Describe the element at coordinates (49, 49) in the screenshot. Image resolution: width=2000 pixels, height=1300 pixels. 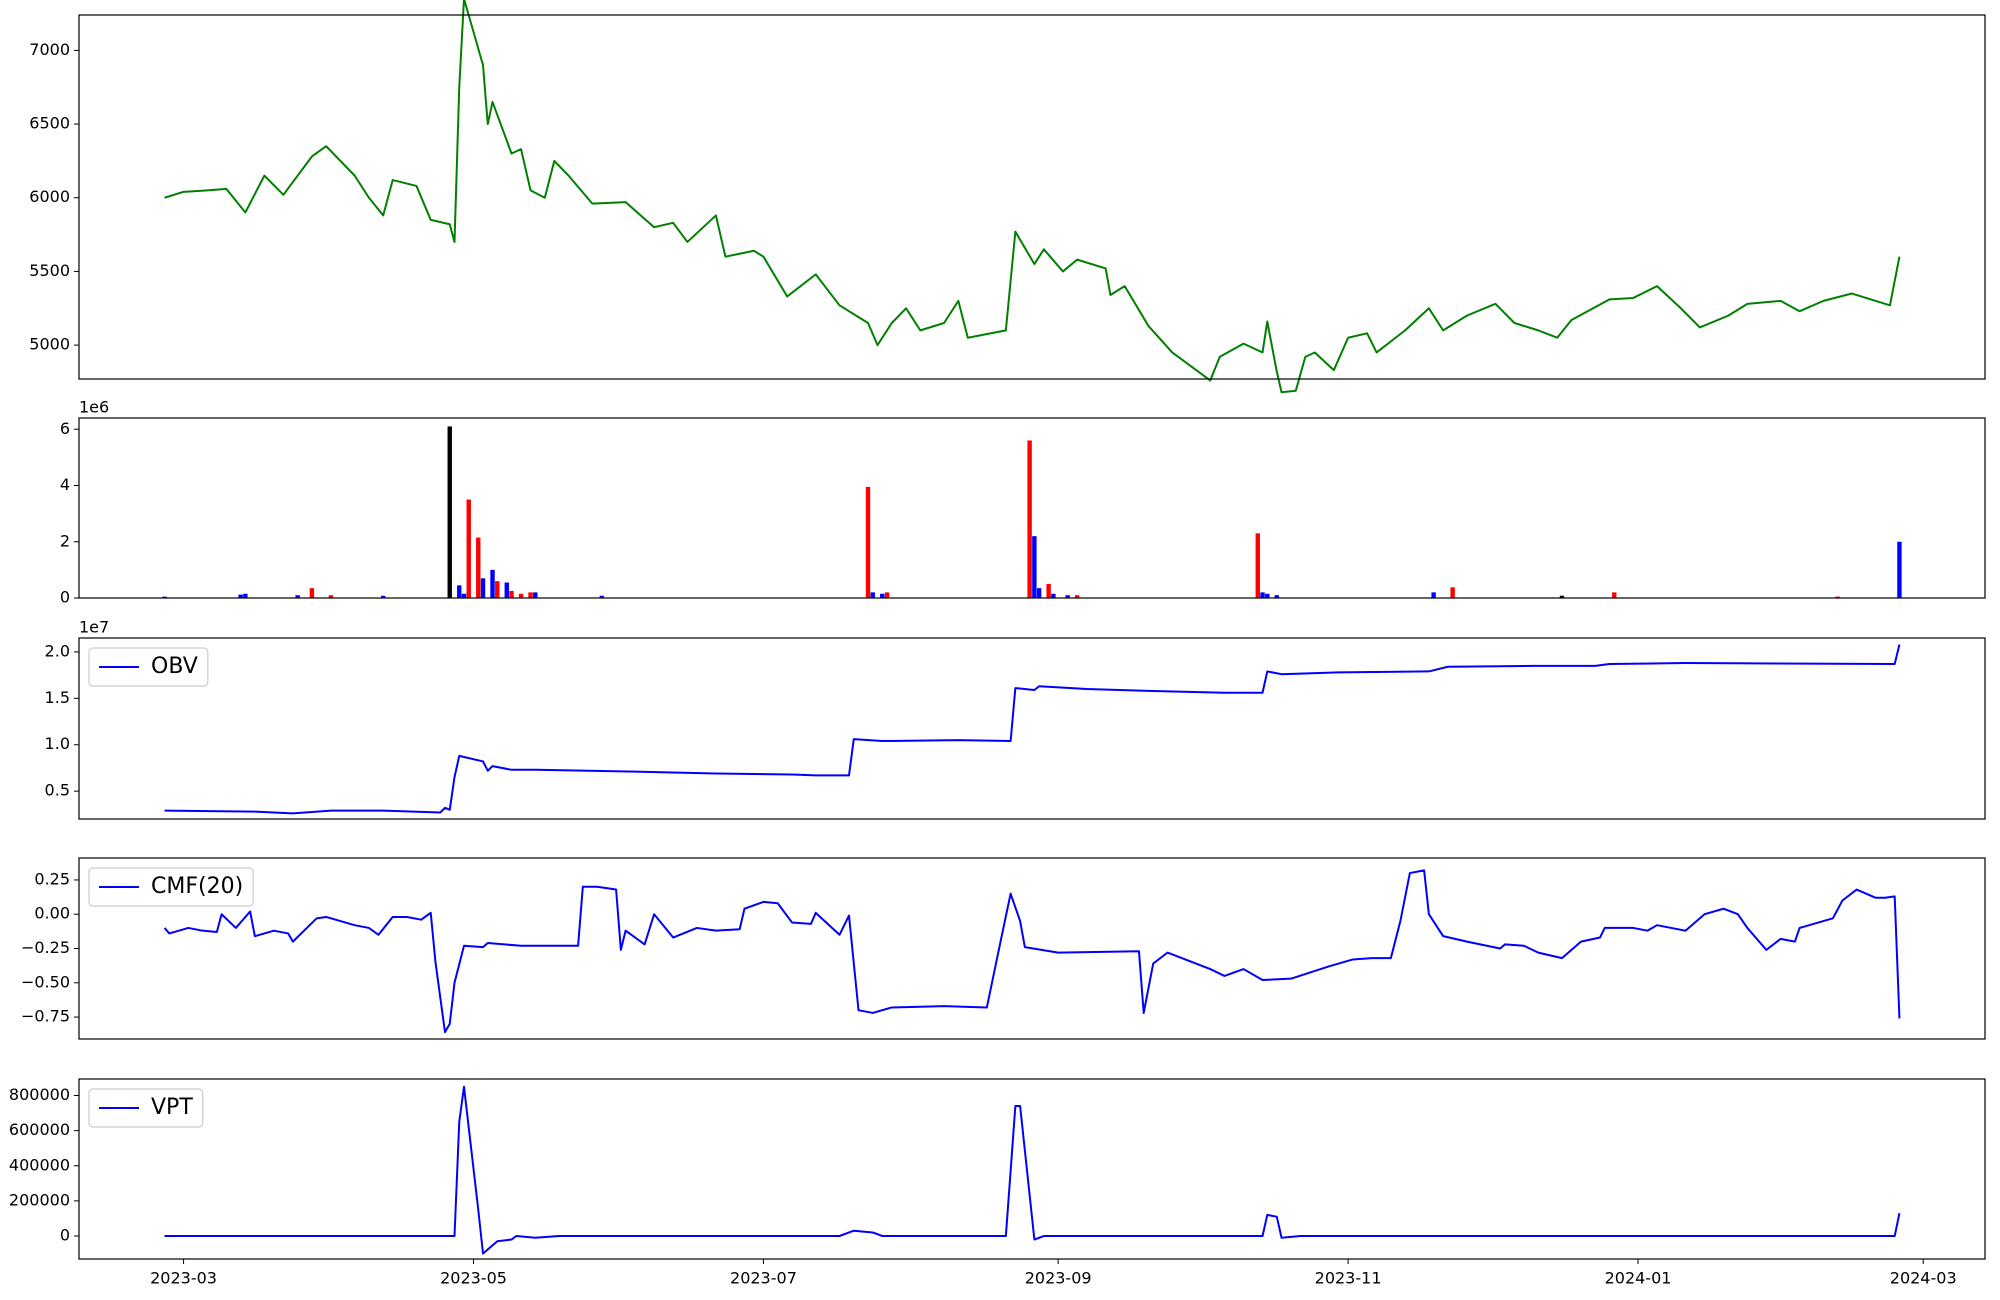
I see `y-tick-label: 7000` at that location.